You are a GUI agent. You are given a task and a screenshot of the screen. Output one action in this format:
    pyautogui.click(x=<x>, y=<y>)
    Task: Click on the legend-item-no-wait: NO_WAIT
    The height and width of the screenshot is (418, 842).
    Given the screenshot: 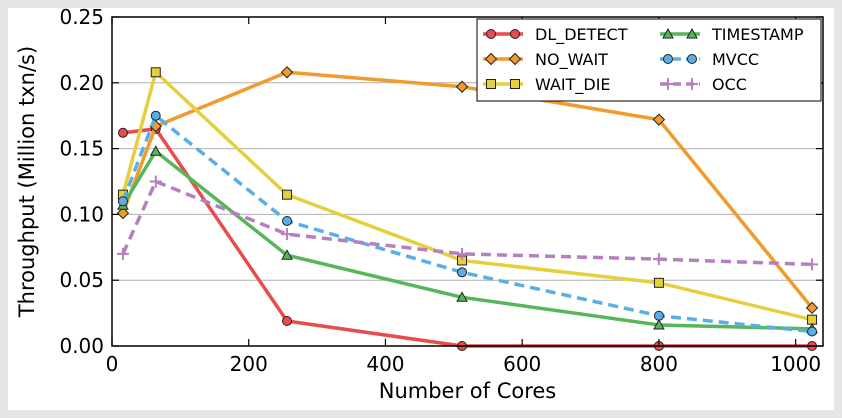 What is the action you would take?
    pyautogui.click(x=545, y=60)
    